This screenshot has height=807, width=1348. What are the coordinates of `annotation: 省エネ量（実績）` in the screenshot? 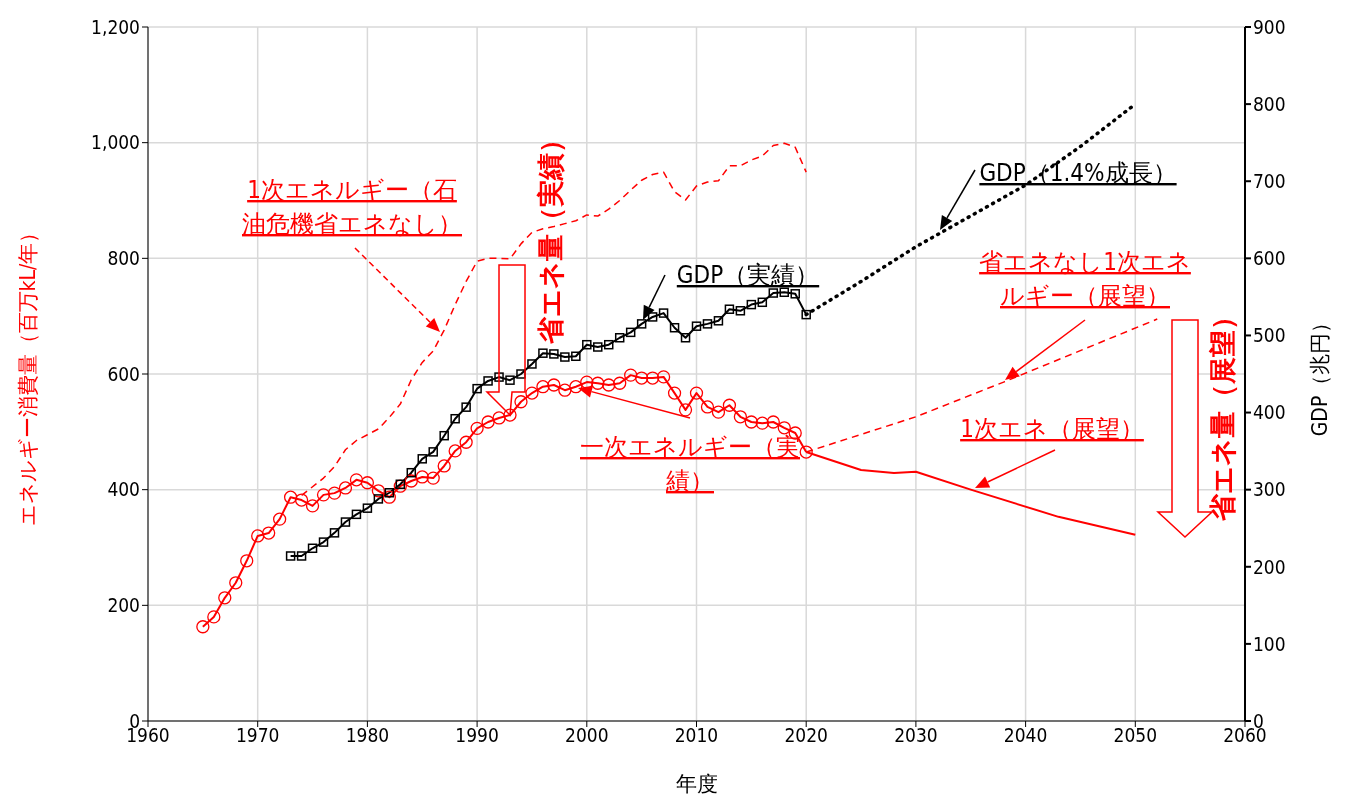 It's located at (551, 236).